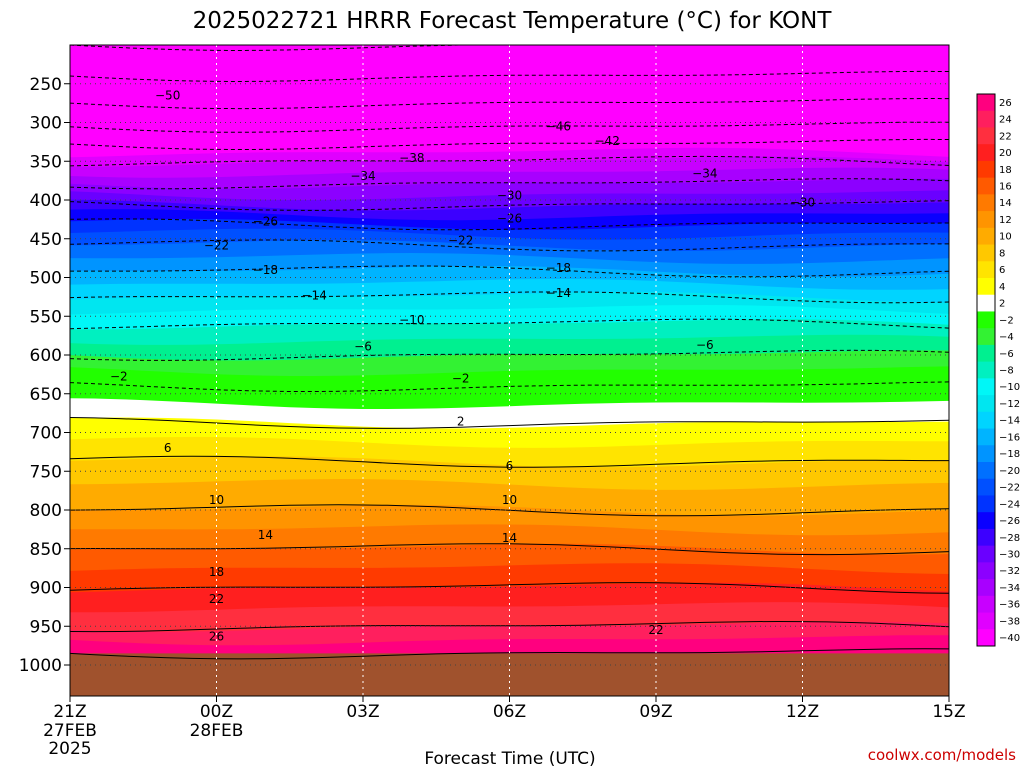 The width and height of the screenshot is (1024, 768). I want to click on colorbar-label: −2, so click(1006, 320).